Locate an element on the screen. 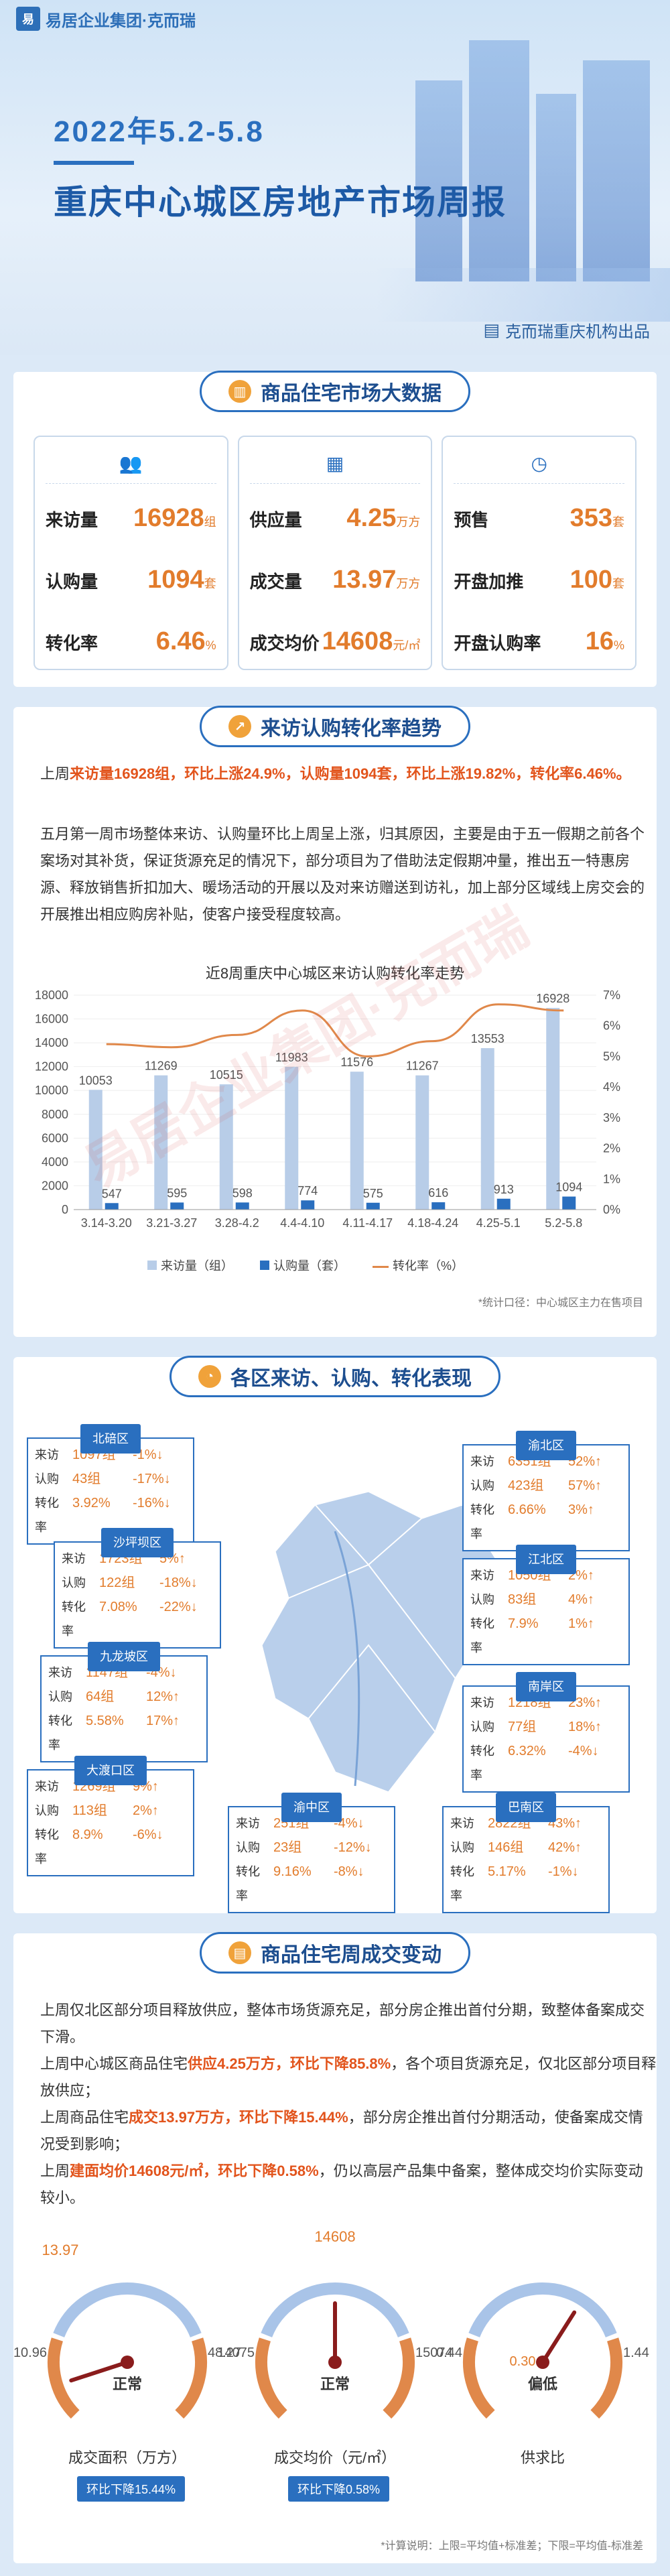 The width and height of the screenshot is (670, 2576). para-text: 上周中心城区商品住宅 is located at coordinates (114, 2063).